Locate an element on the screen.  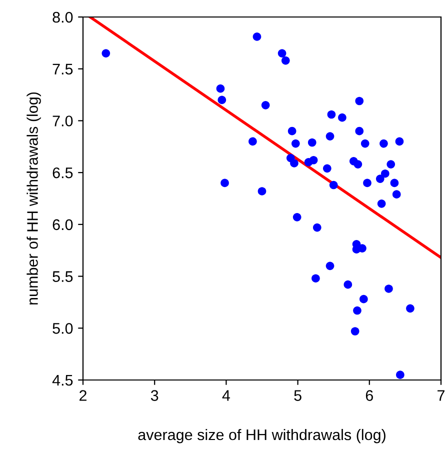
y-axis-title: number of HH withdrawals (log) is located at coordinates (33, 198).